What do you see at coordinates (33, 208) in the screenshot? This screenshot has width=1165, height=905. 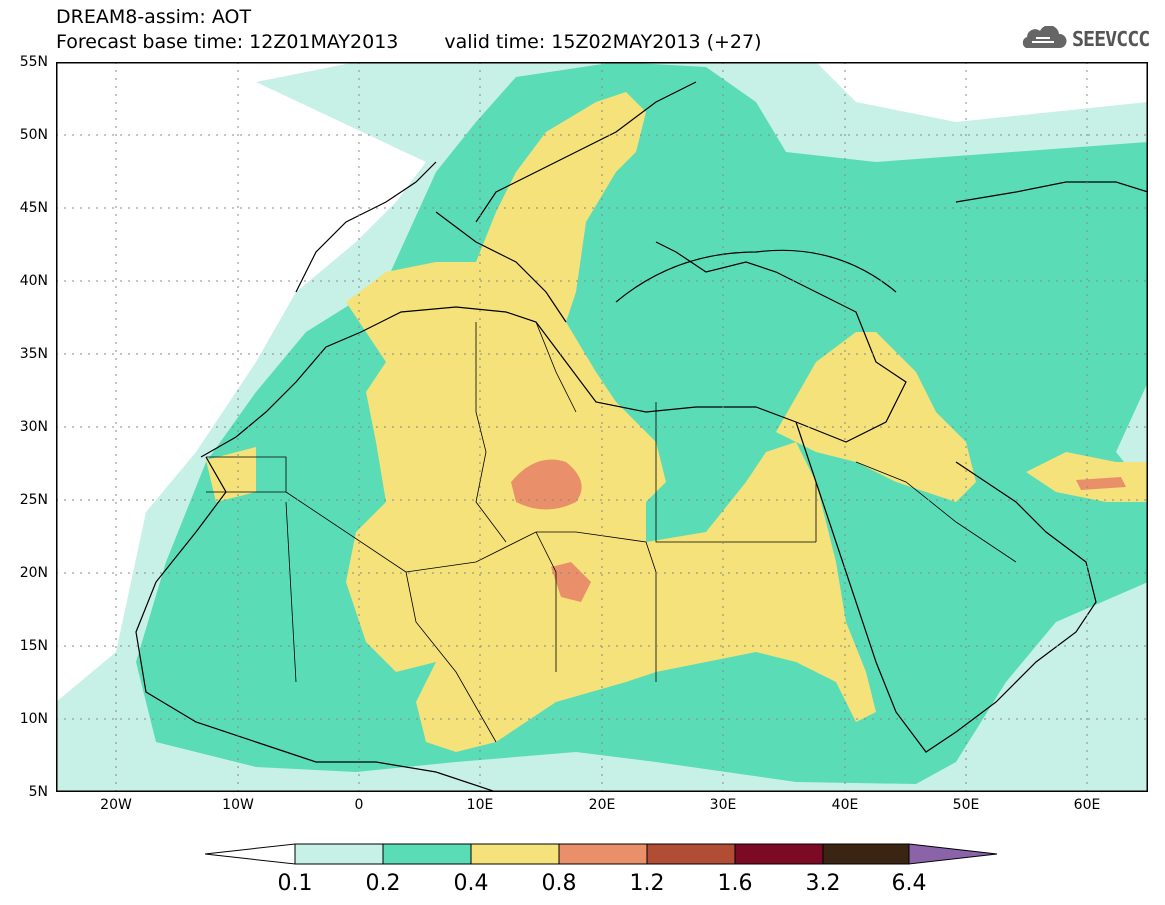 I see `lat-label: 45N` at bounding box center [33, 208].